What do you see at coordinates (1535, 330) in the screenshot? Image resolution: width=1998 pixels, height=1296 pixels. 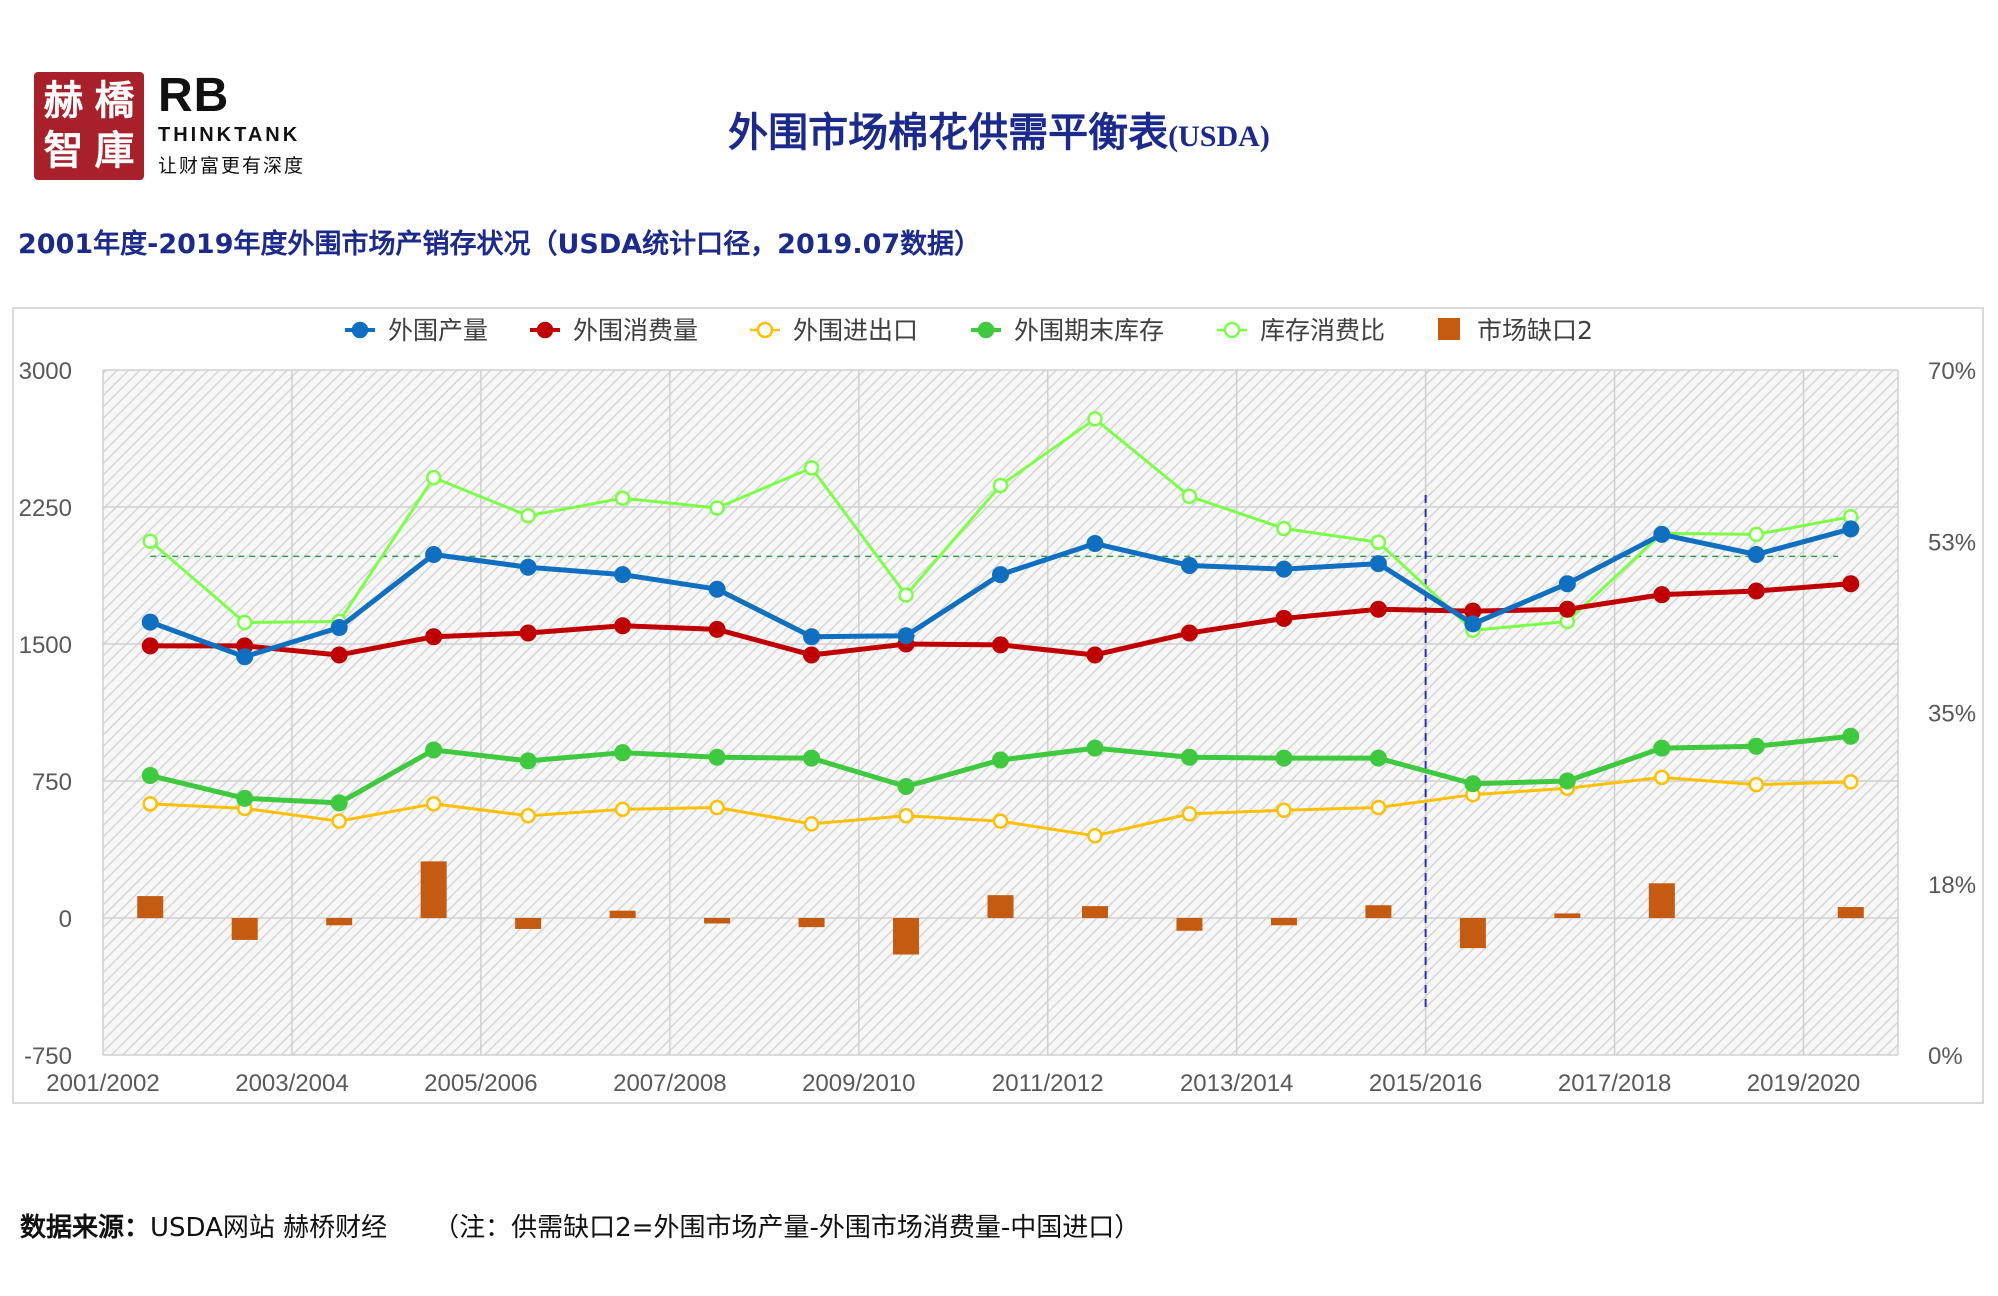 I see `legend-label-gap: 市场缺口2` at bounding box center [1535, 330].